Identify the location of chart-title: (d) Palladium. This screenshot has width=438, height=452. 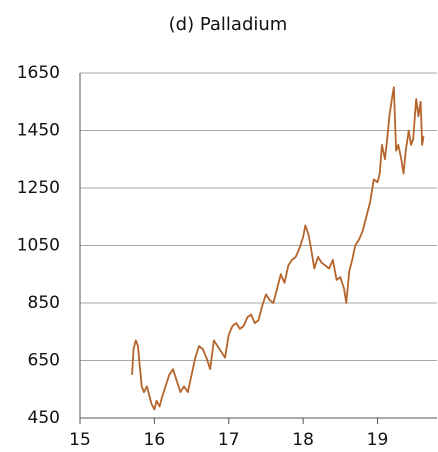
(228, 24).